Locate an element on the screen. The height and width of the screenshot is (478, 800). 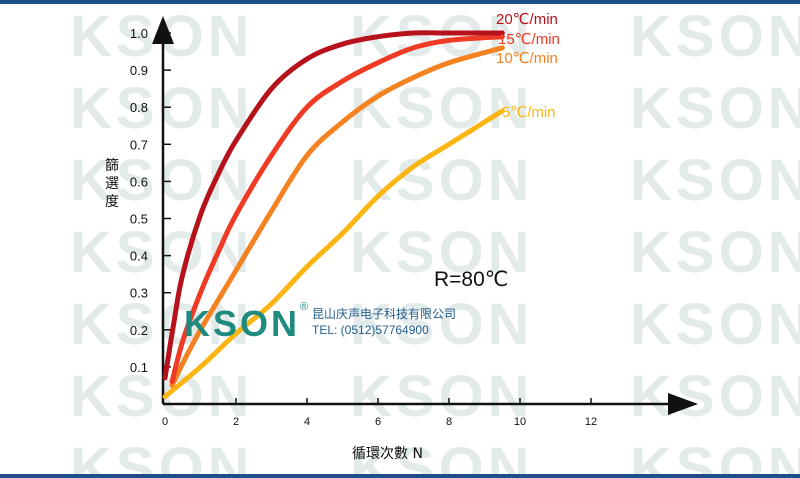
company-name: 昆山庆声电子科技有限公司 is located at coordinates (384, 314).